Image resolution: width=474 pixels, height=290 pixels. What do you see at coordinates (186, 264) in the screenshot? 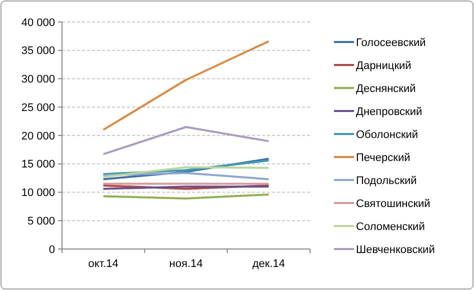
I see `x-tick-label: ноя.14` at bounding box center [186, 264].